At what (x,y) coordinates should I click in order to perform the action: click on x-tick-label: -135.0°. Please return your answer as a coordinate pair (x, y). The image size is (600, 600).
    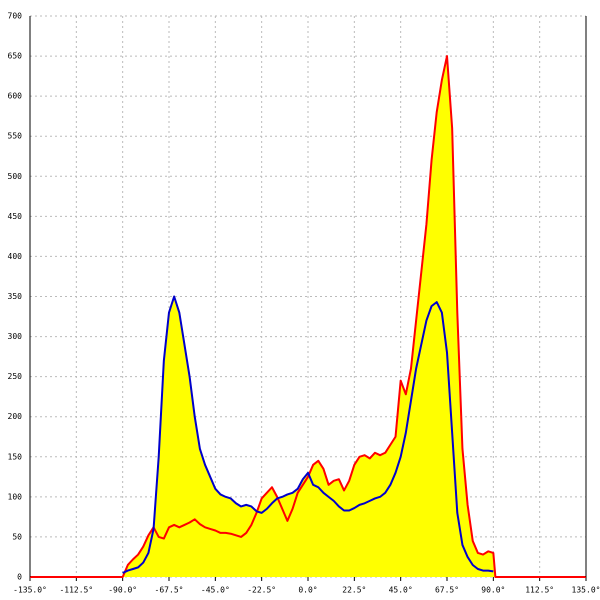
    Looking at the image, I should click on (30, 590).